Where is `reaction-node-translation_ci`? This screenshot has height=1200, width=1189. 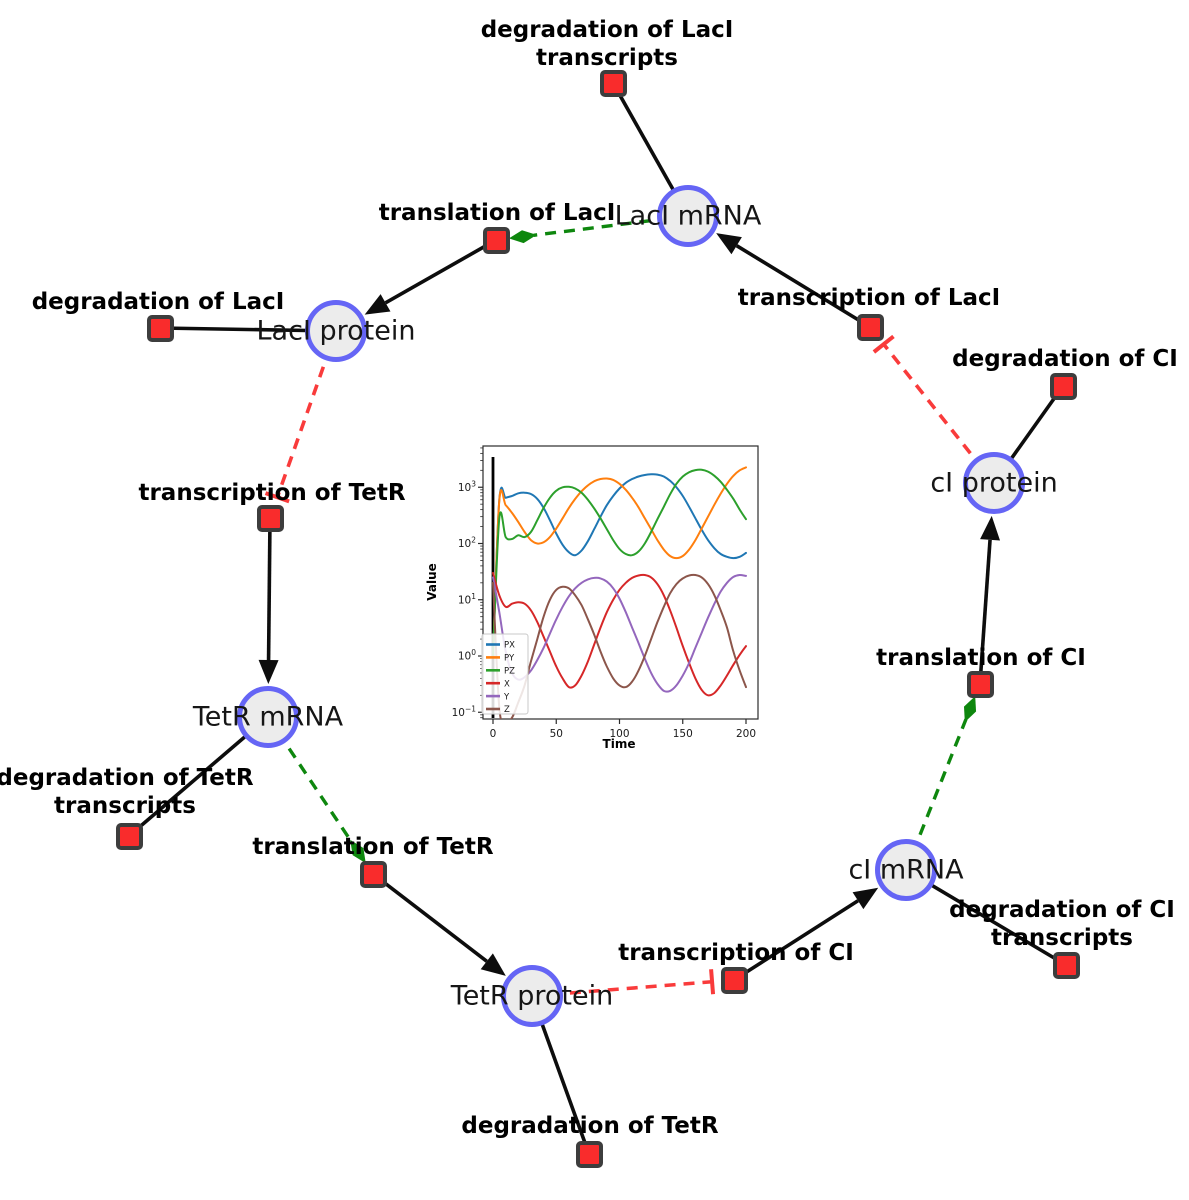
reaction-node-translation_ci is located at coordinates (980, 684).